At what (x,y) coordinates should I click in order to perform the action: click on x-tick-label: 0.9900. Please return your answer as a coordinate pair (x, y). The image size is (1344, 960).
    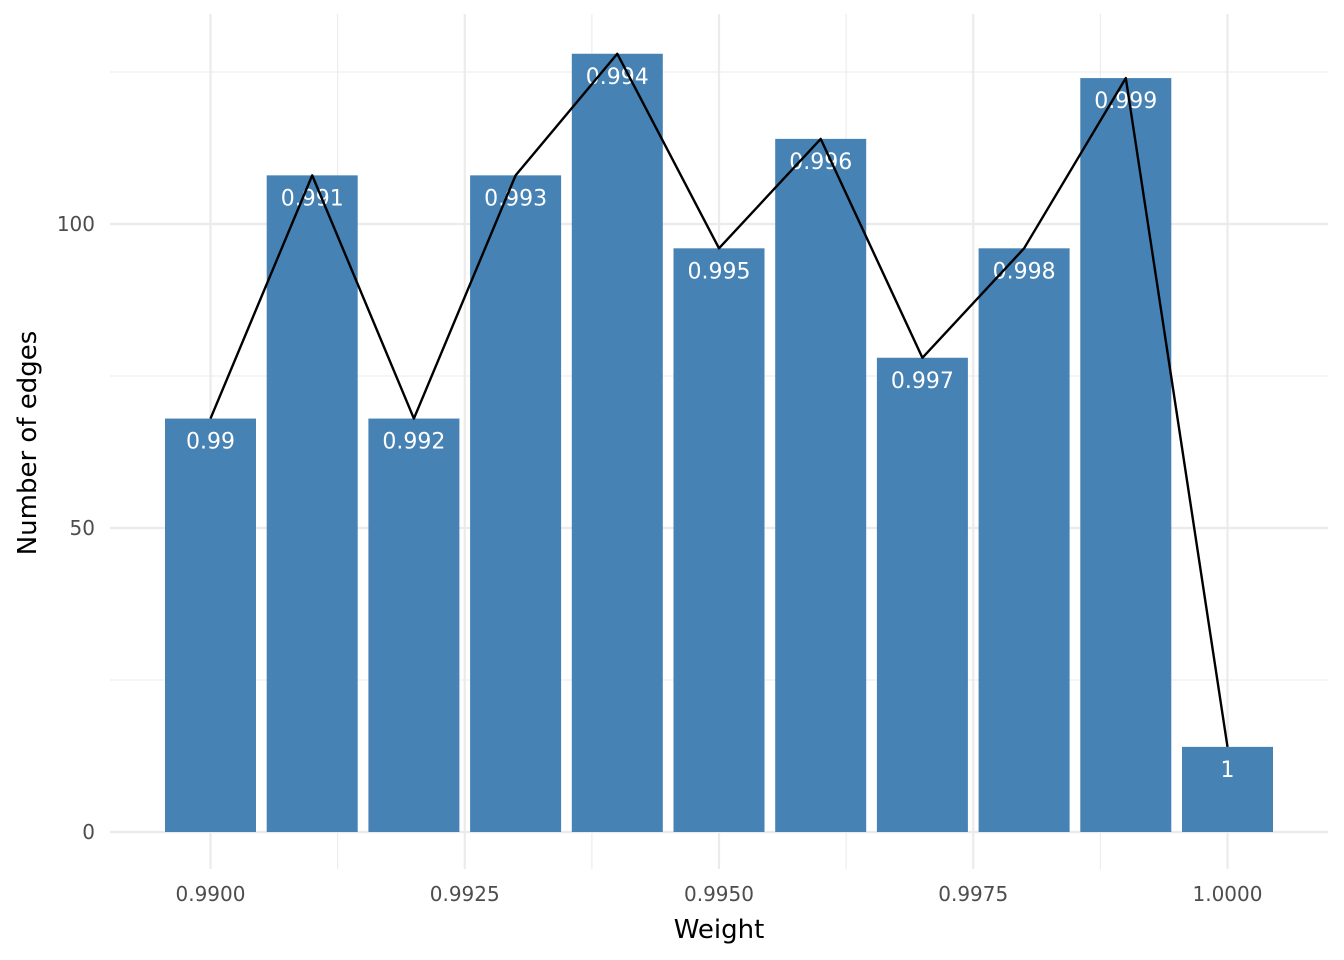
    Looking at the image, I should click on (211, 894).